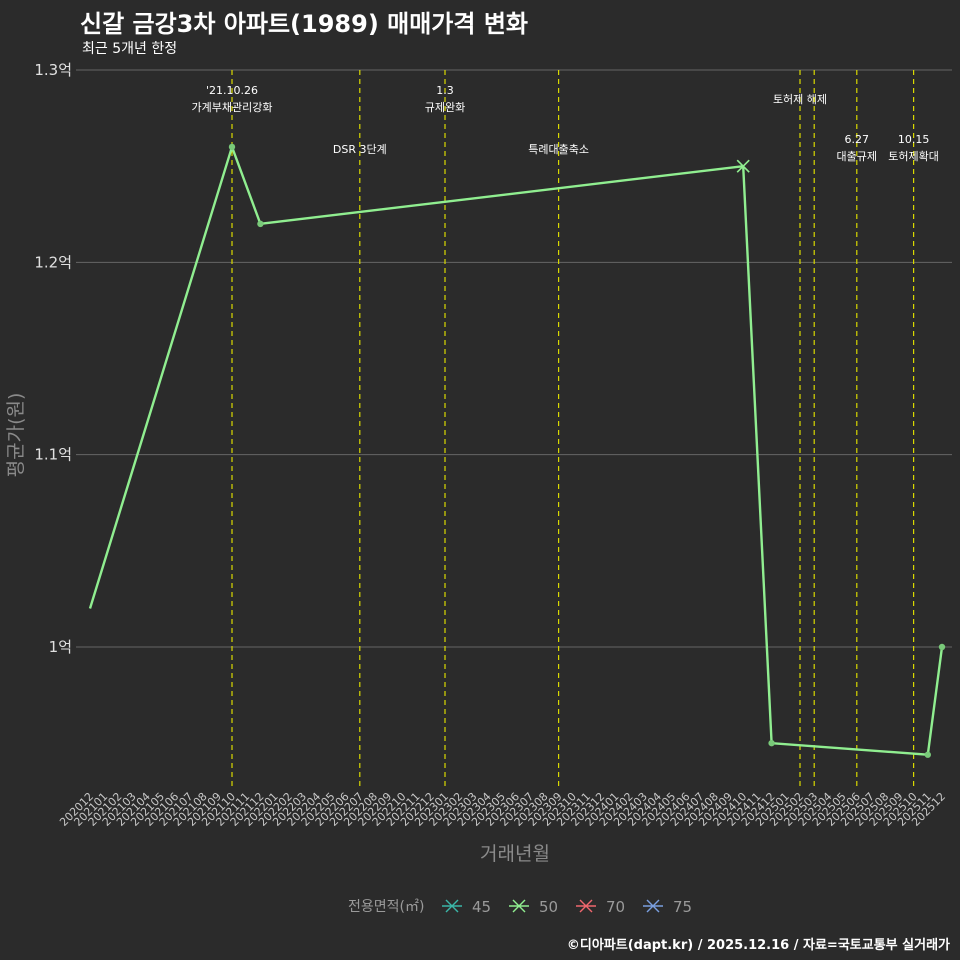 The image size is (960, 960). What do you see at coordinates (53, 262) in the screenshot?
I see `y-tick-label: 1.2억` at bounding box center [53, 262].